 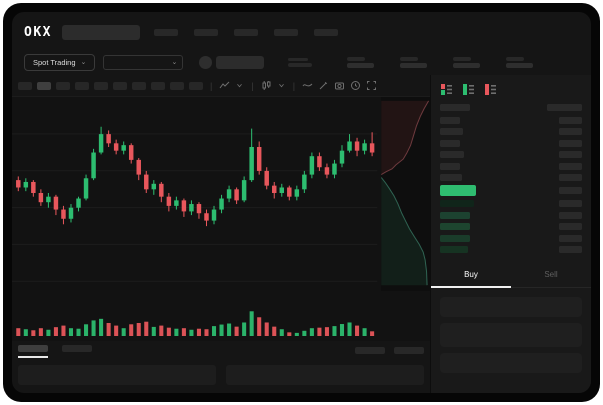 I want to click on chart-bottom-tabs, so click(x=221, y=352).